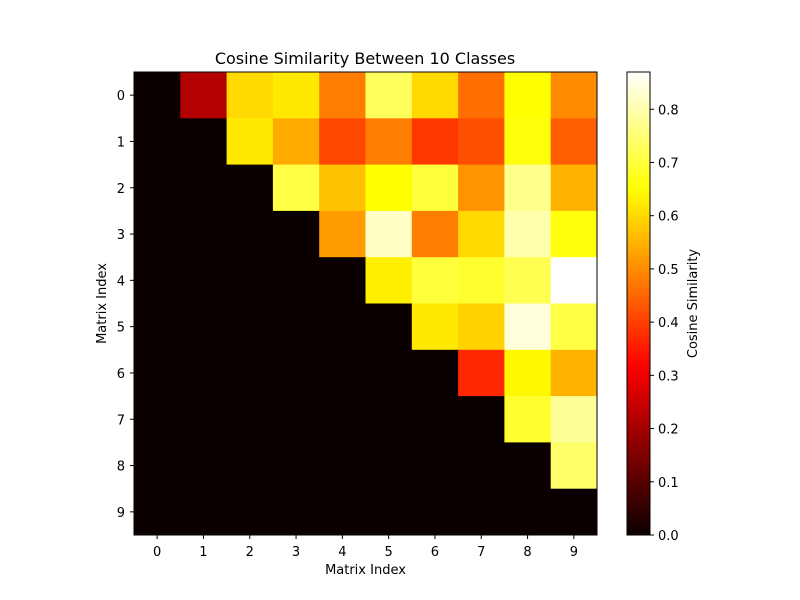  What do you see at coordinates (203, 552) in the screenshot?
I see `x-tick-label: 1` at bounding box center [203, 552].